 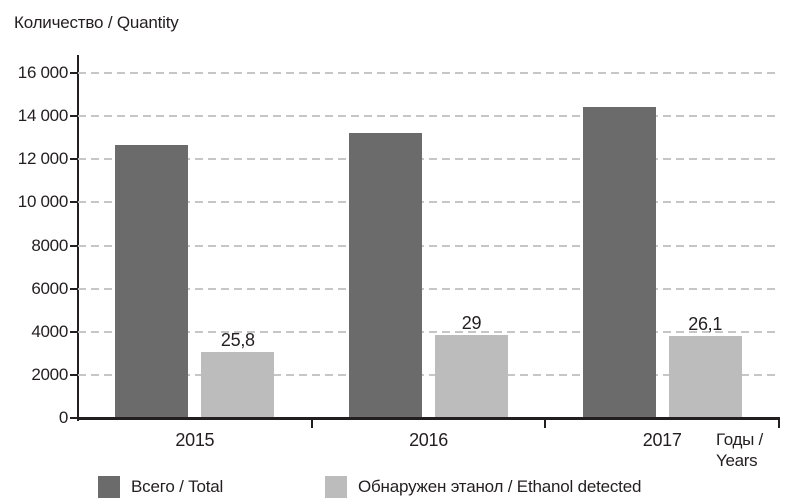 I want to click on legend-swatch-total, so click(x=109, y=487).